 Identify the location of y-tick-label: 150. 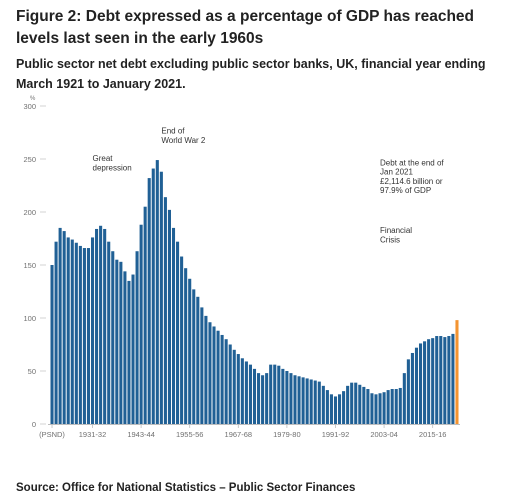
(29, 265).